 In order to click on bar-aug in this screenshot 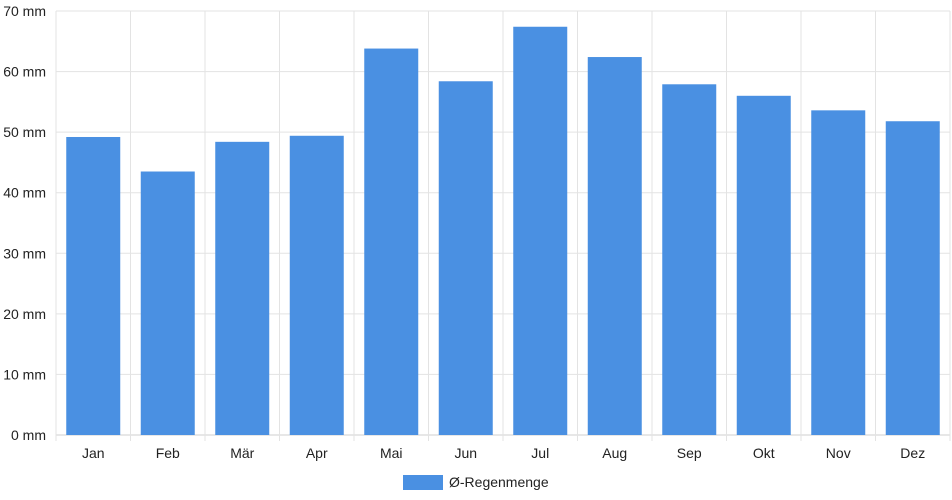, I will do `click(614, 246)`.